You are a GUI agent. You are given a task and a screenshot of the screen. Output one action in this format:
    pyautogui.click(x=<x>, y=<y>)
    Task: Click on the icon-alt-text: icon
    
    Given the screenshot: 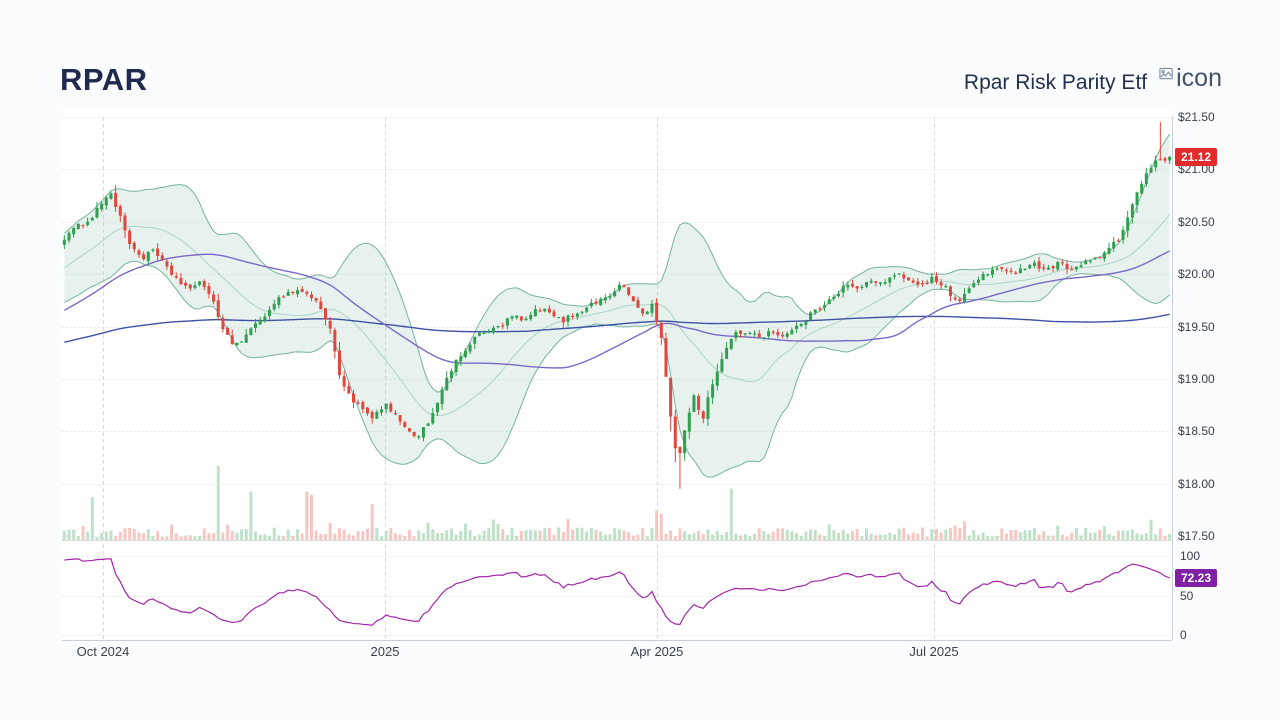 What is the action you would take?
    pyautogui.click(x=1199, y=78)
    